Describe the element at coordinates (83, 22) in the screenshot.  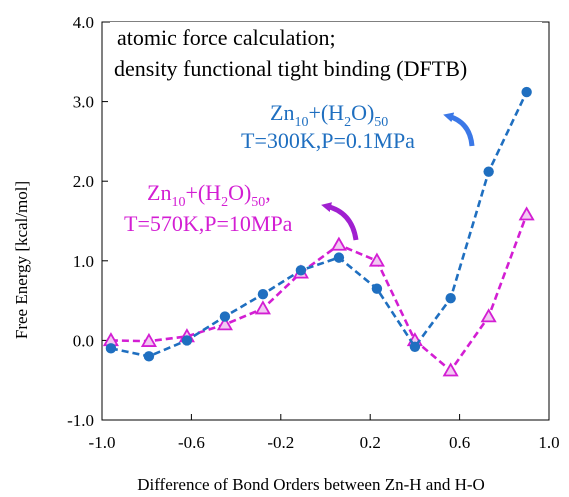
I see `y-tick-label: 4.0` at that location.